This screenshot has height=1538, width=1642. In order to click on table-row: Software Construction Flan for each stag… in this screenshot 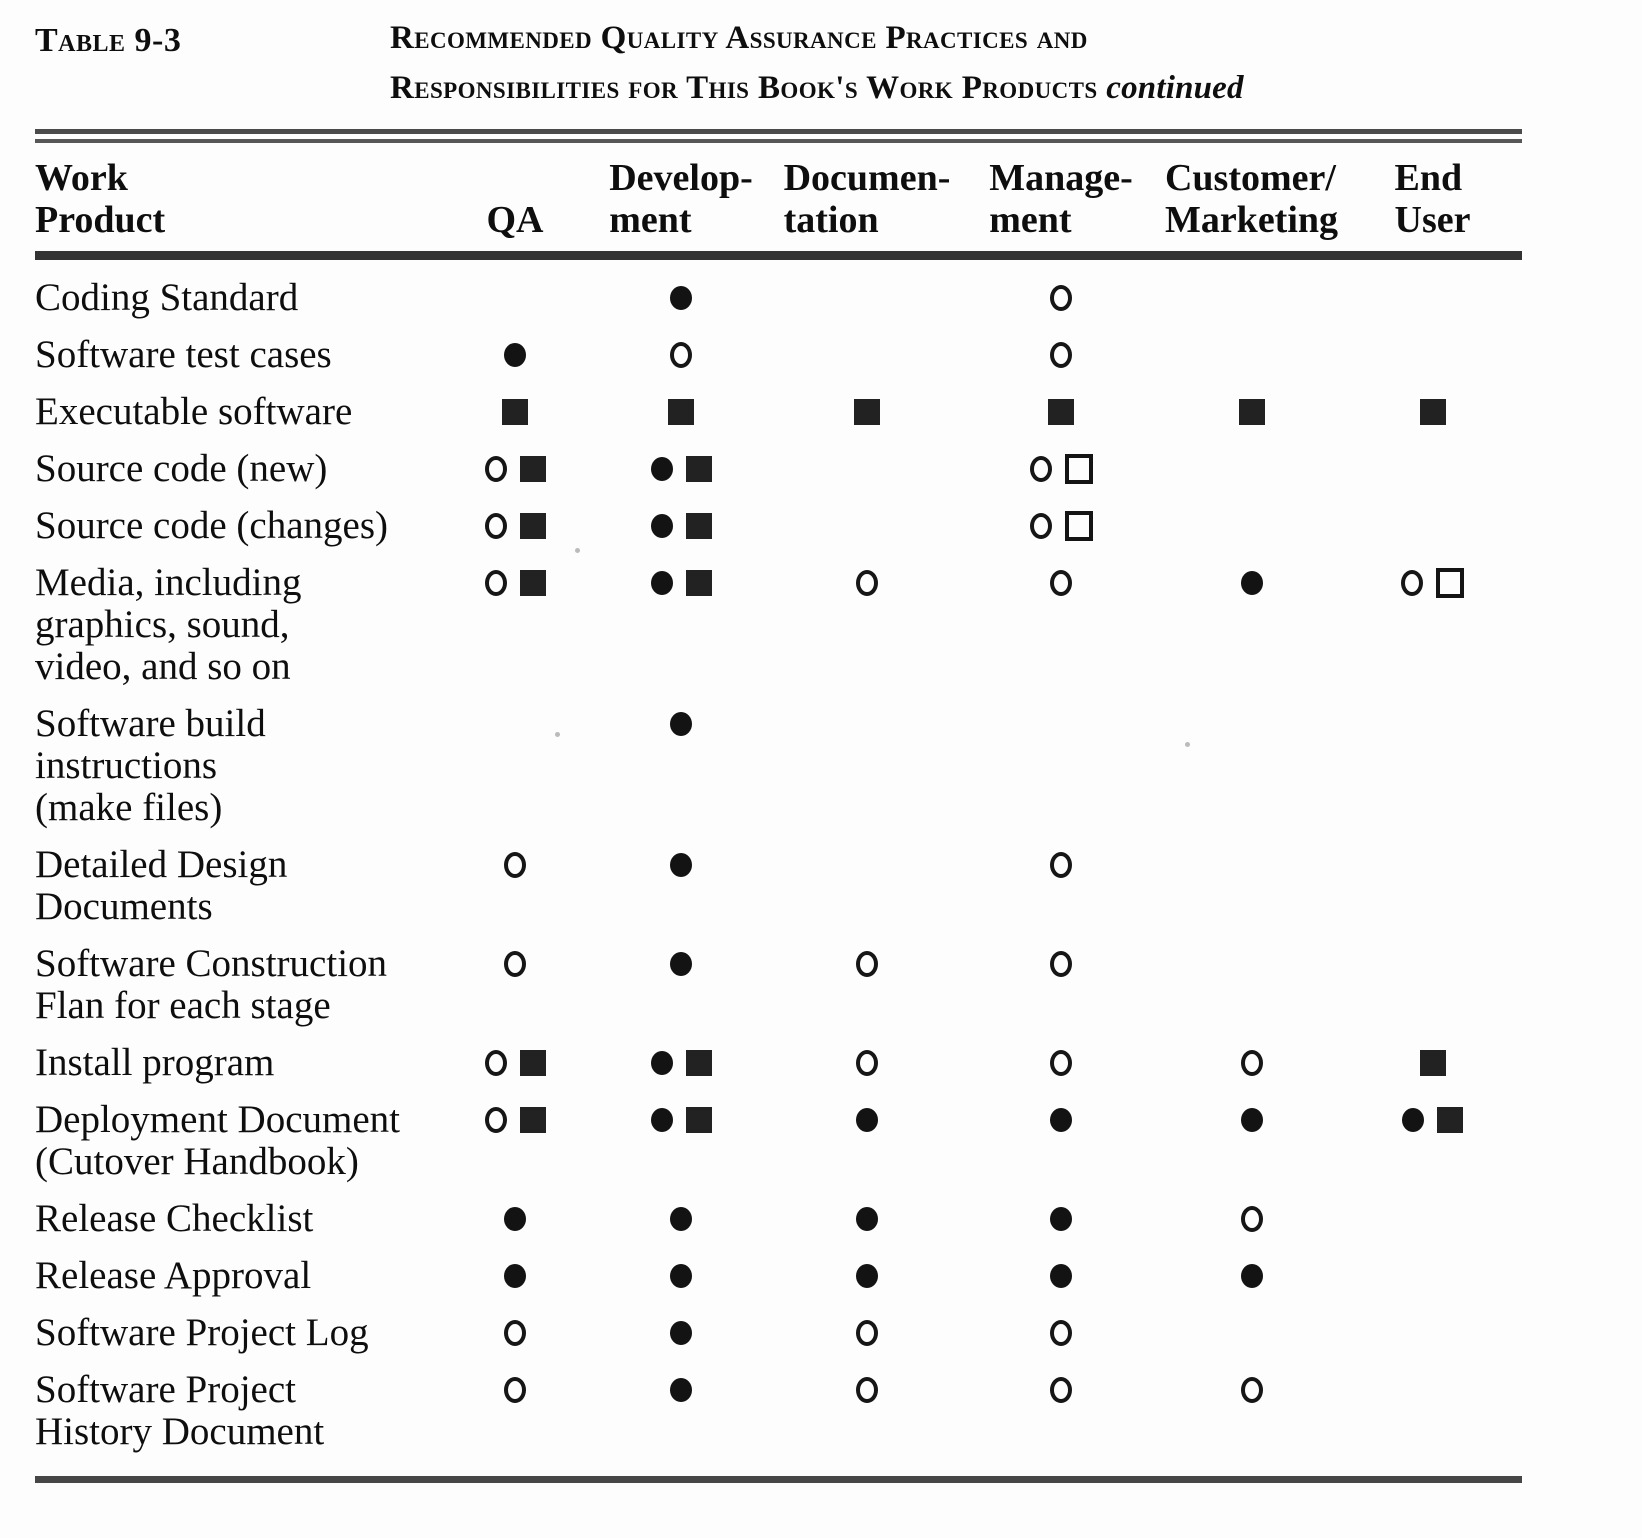, I will do `click(778, 992)`.